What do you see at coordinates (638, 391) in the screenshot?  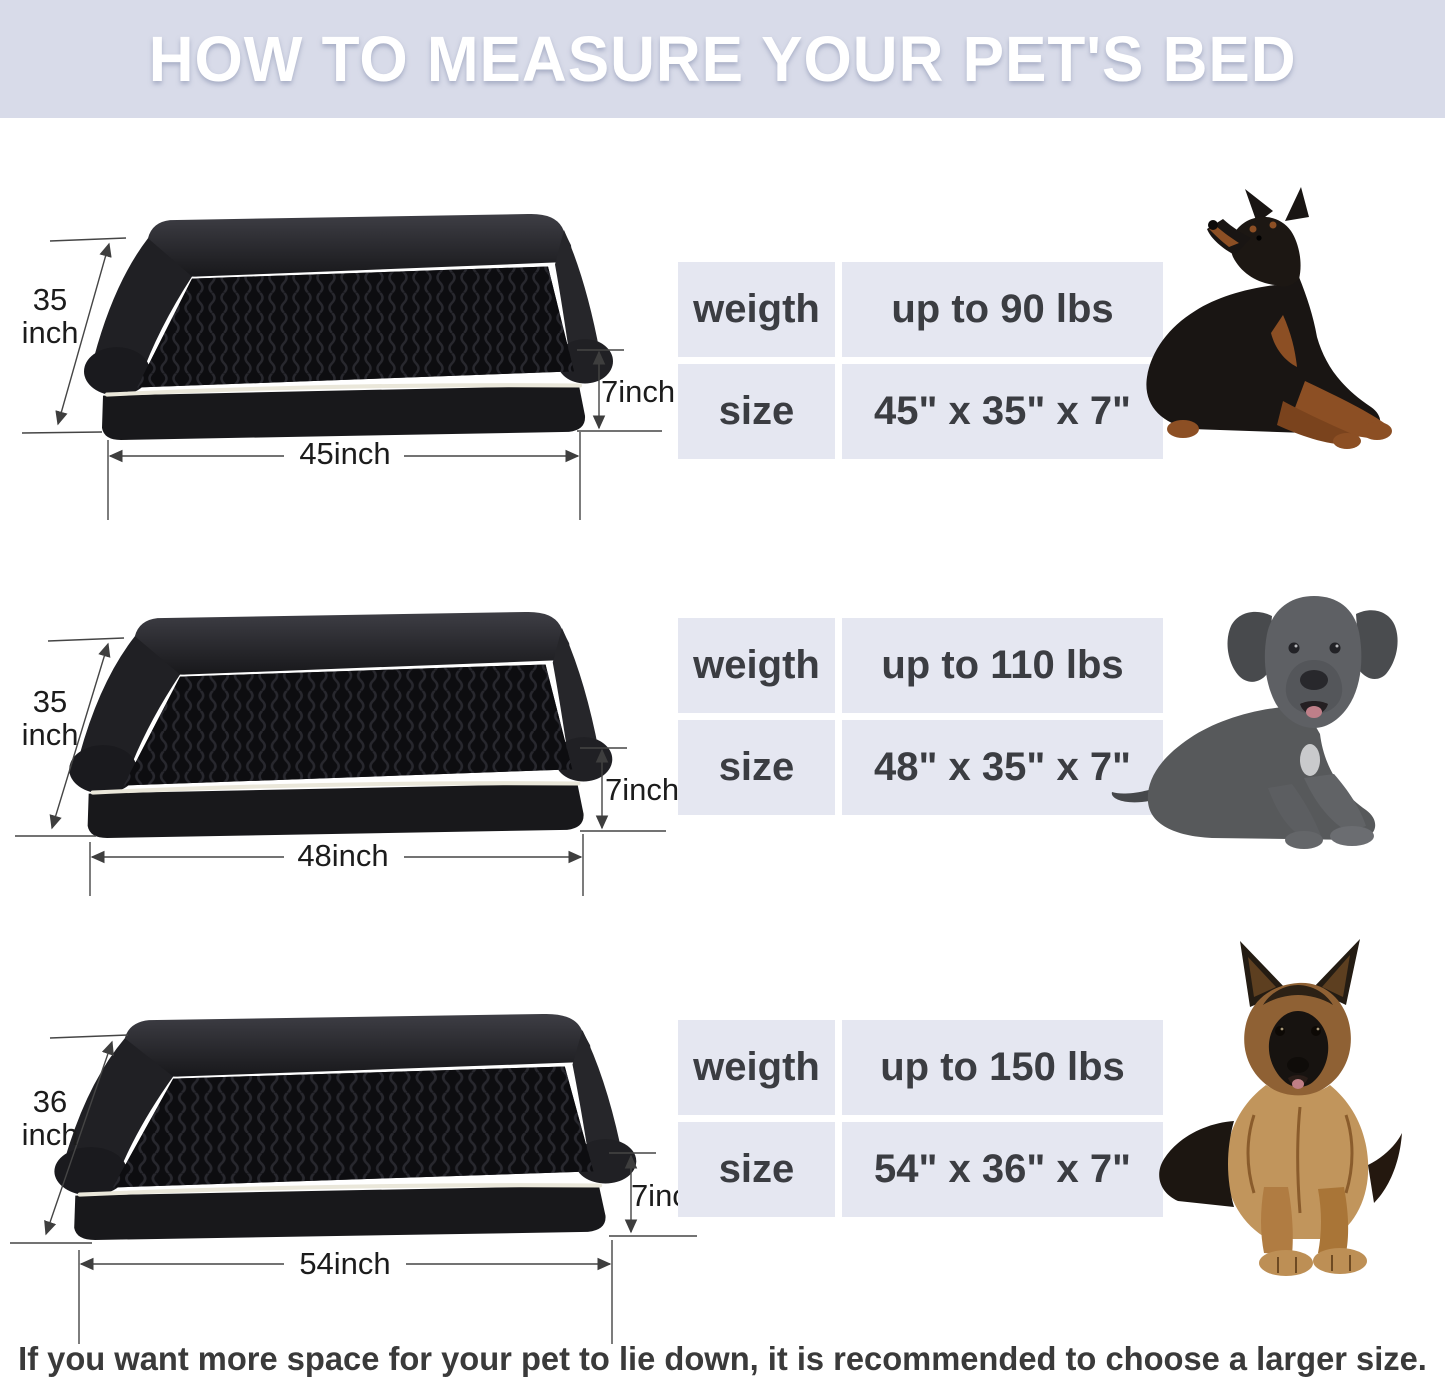 I see `bed1-depth-label: 7inch` at bounding box center [638, 391].